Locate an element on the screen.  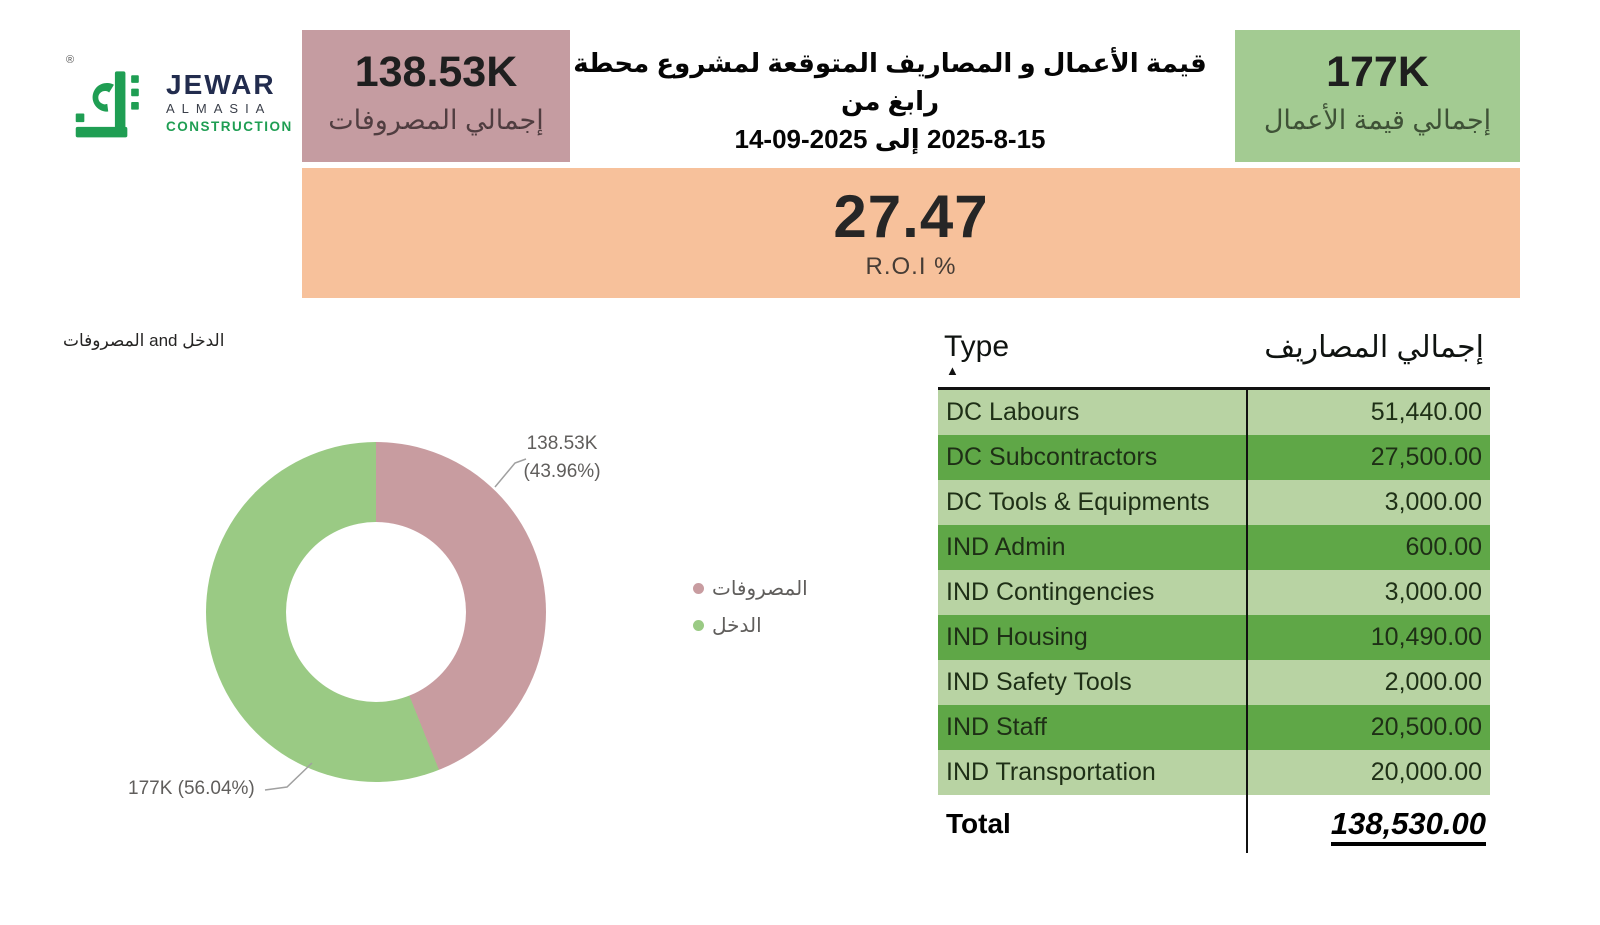
type-cell: DC Labours is located at coordinates (1013, 412).